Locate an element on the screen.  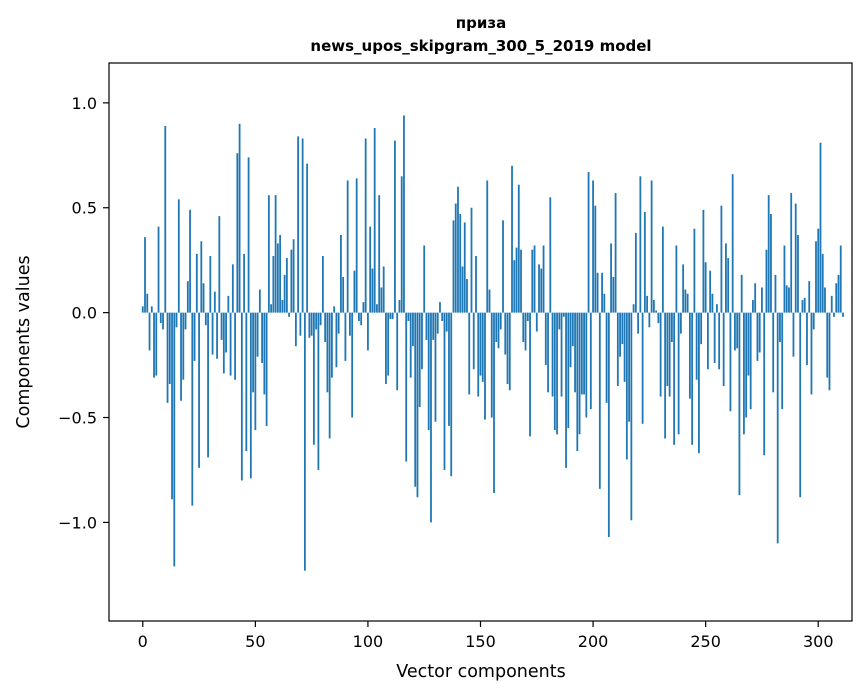
y-tick-label: 0.0 is located at coordinates (84, 313).